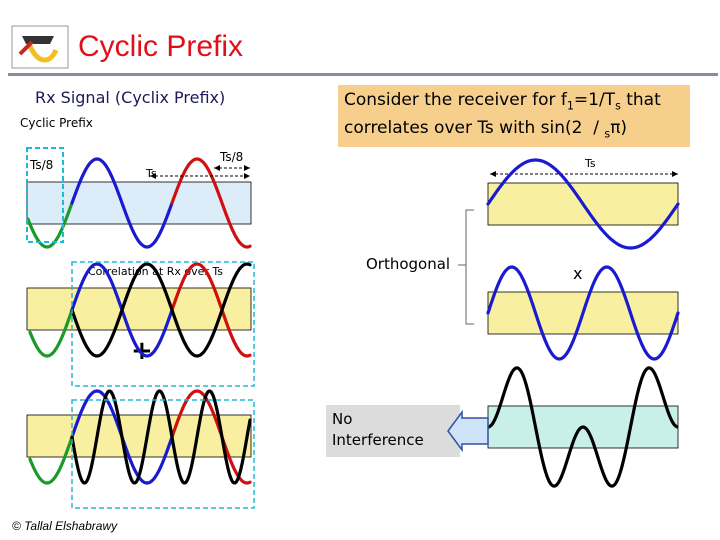  What do you see at coordinates (455, 100) in the screenshot?
I see `consider-text-1: Consider the receiver for f` at bounding box center [455, 100].